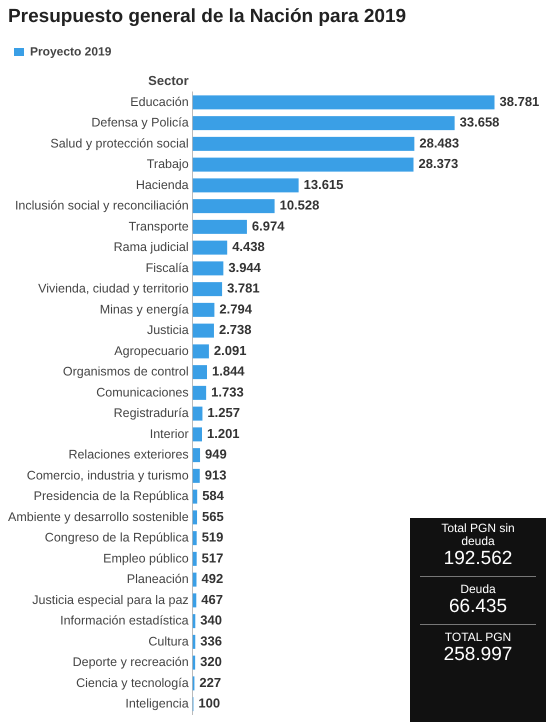 The image size is (556, 726). Describe the element at coordinates (157, 579) in the screenshot. I see `y-tick-label: Planeación` at that location.